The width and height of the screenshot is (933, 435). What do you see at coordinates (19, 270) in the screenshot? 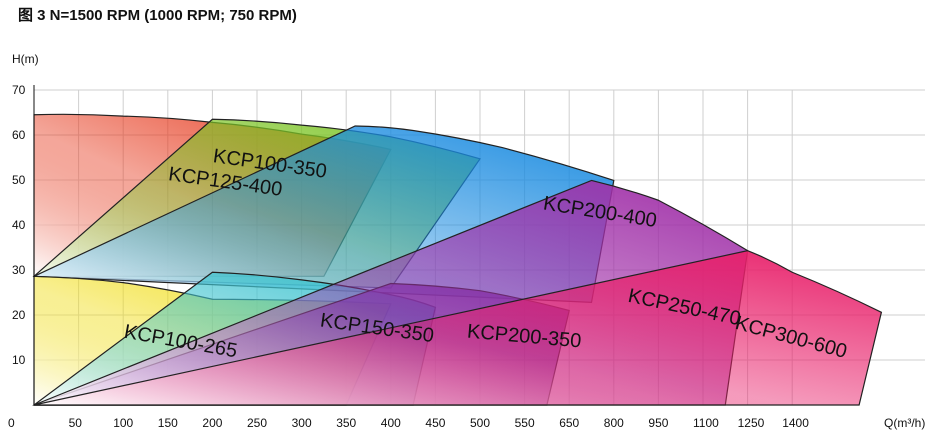
I see `y-tick-label: 30` at bounding box center [19, 270].